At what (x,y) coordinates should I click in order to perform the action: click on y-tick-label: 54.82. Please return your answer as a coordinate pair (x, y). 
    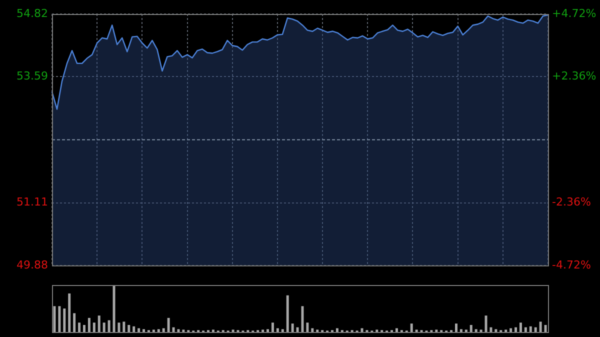
    Looking at the image, I should click on (32, 13).